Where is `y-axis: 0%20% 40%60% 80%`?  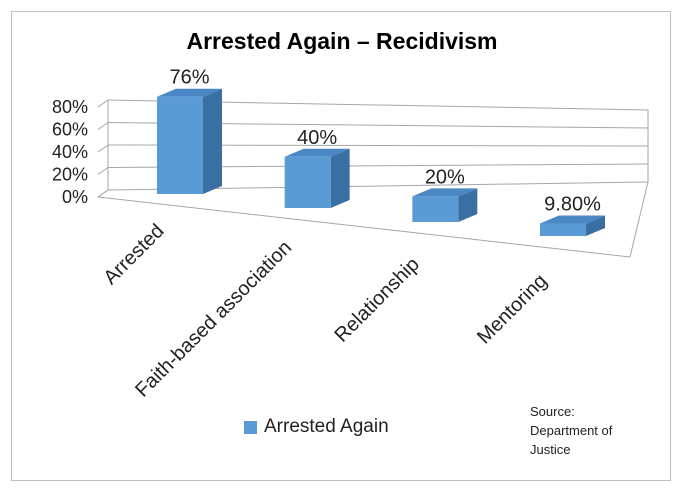
y-axis: 0%20% 40%60% 80% is located at coordinates (70, 152).